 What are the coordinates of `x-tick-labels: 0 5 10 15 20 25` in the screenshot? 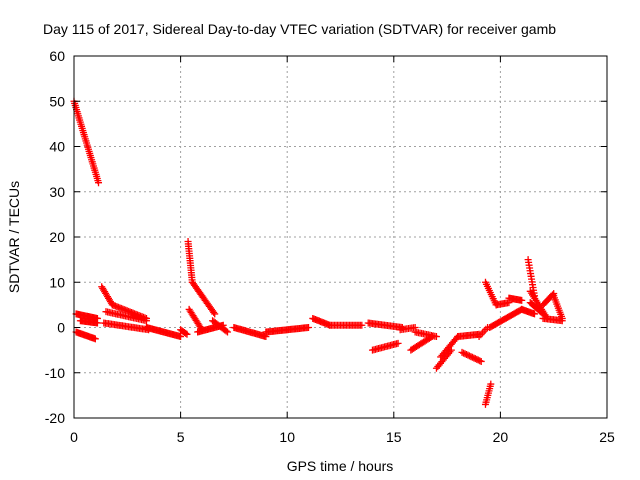 It's located at (342, 437).